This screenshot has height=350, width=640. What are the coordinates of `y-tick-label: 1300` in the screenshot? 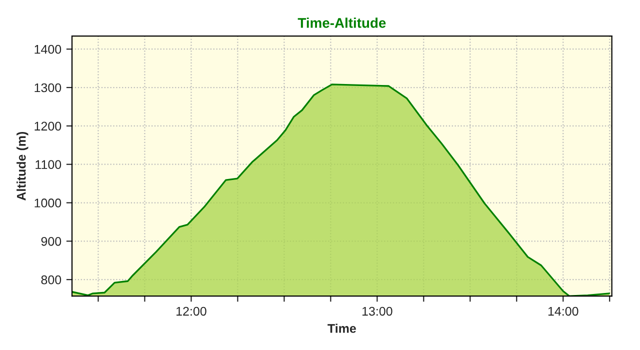 It's located at (48, 87).